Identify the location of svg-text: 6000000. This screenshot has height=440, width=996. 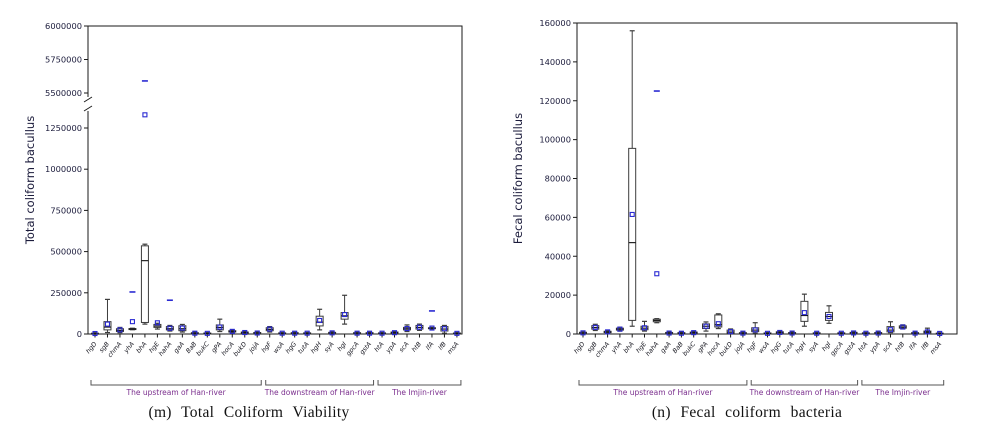
(63, 26).